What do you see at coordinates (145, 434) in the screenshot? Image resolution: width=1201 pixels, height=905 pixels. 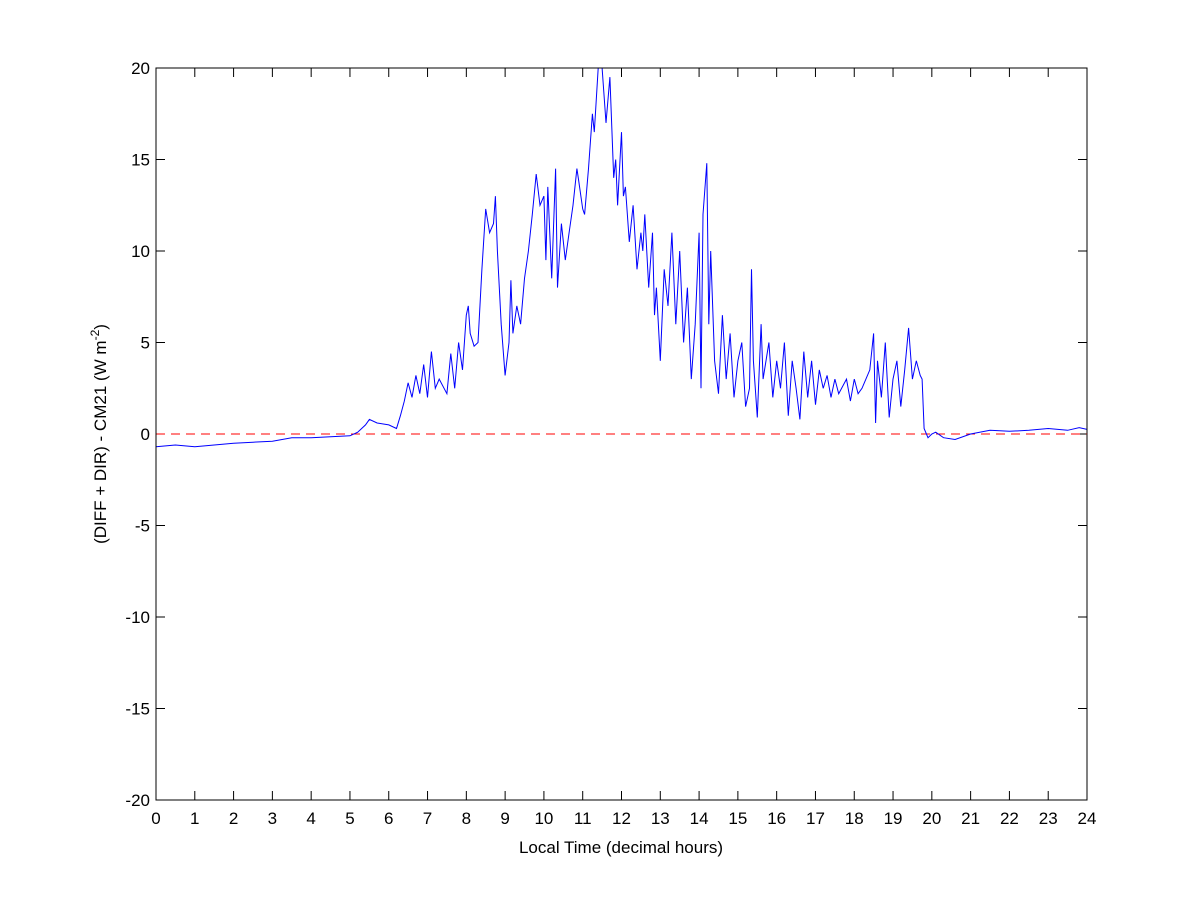 I see `y-tick-label: 0` at bounding box center [145, 434].